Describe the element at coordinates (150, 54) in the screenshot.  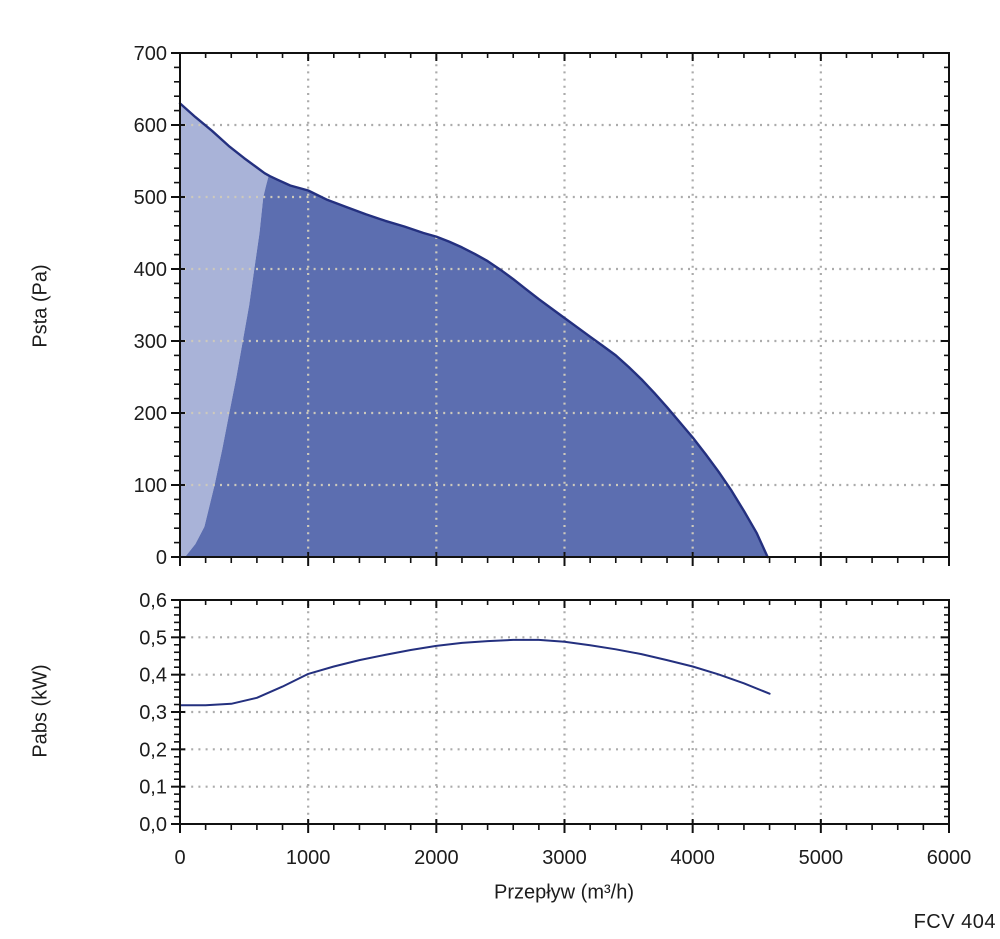
I see `pressure-y-tick-label: 700` at that location.